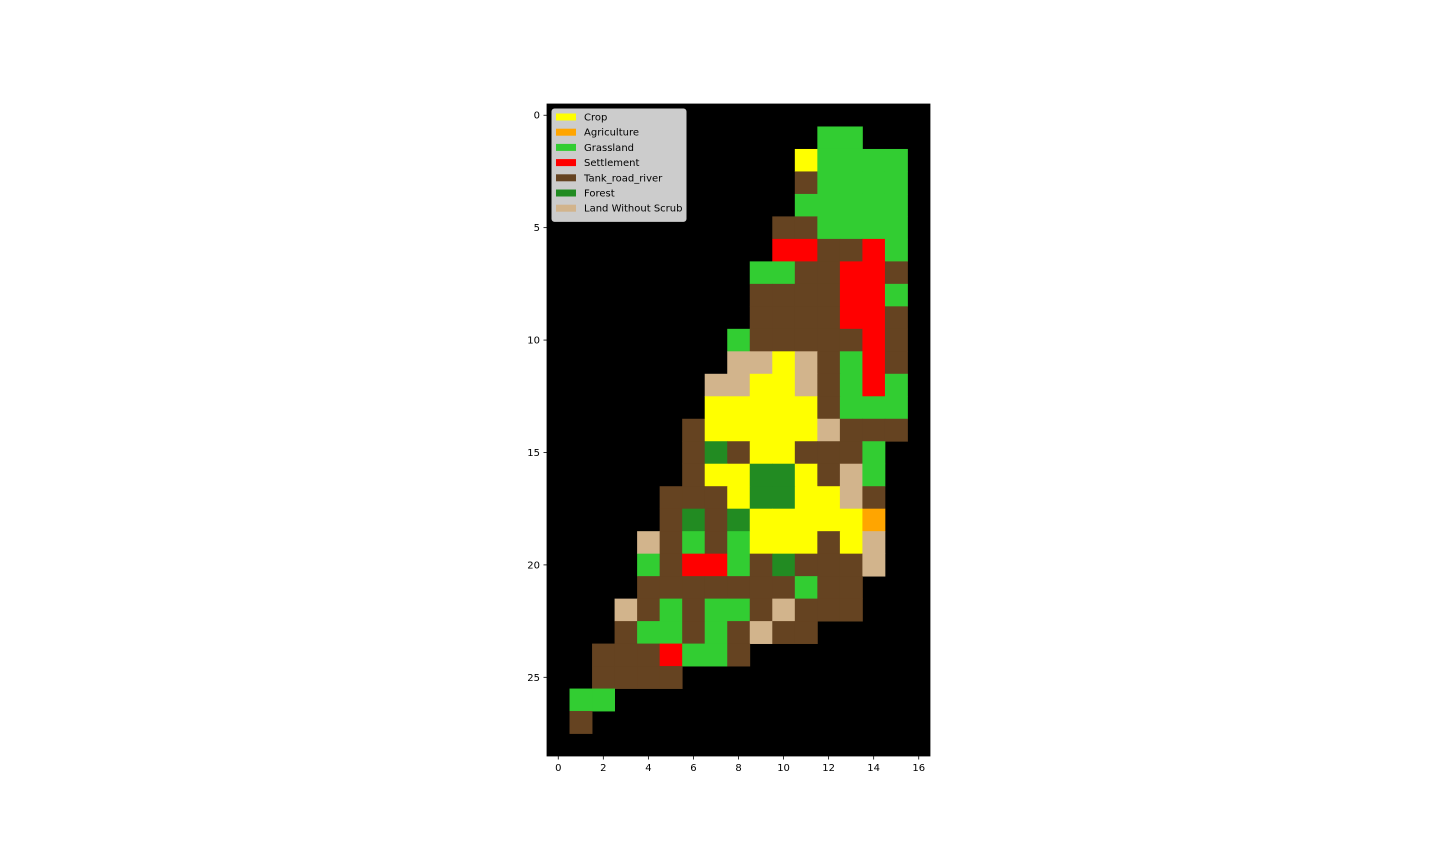  What do you see at coordinates (738, 768) in the screenshot?
I see `x-tick-label: 8` at bounding box center [738, 768].